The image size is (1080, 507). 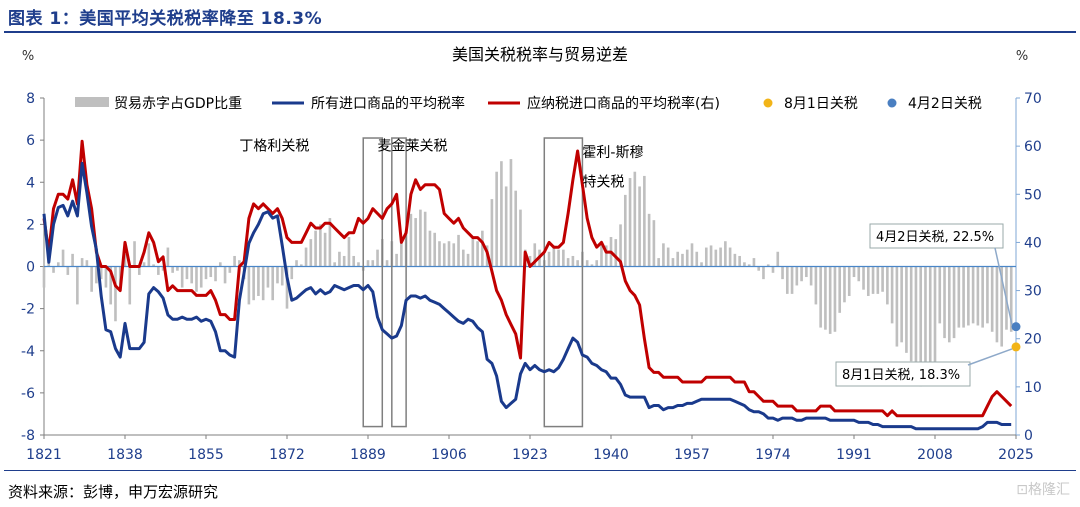 I want to click on watermark: ⊡格隆汇, so click(x=1043, y=490).